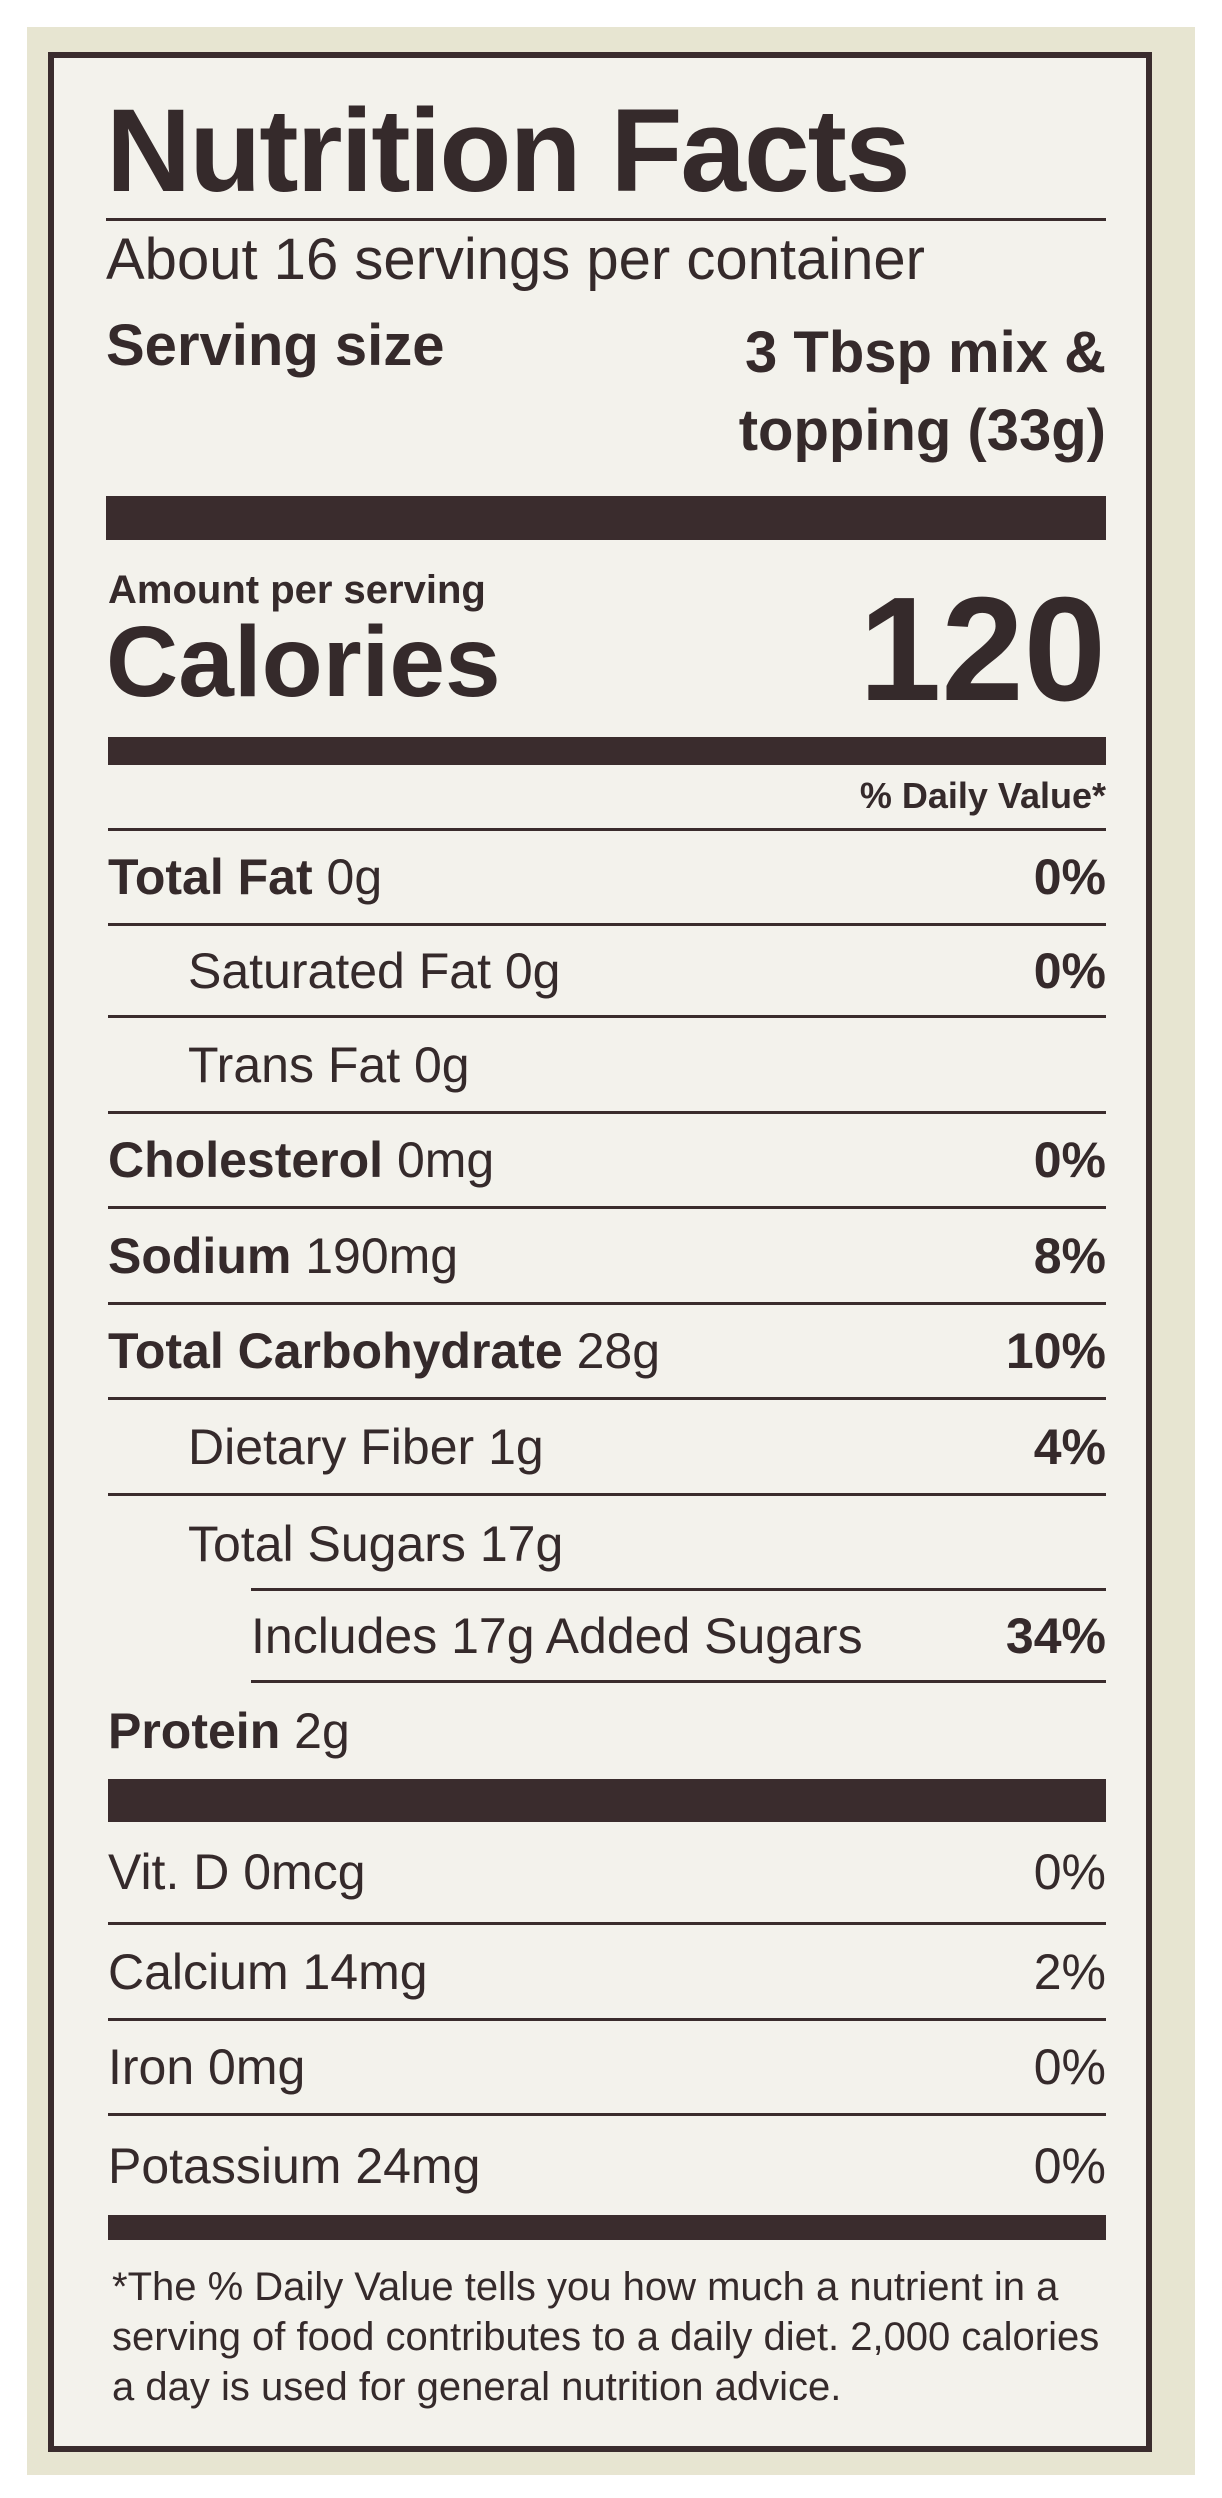 Image resolution: width=1222 pixels, height=2498 pixels. I want to click on vitamin-row-vit-d: Vit. D 0mcg 0%, so click(607, 1873).